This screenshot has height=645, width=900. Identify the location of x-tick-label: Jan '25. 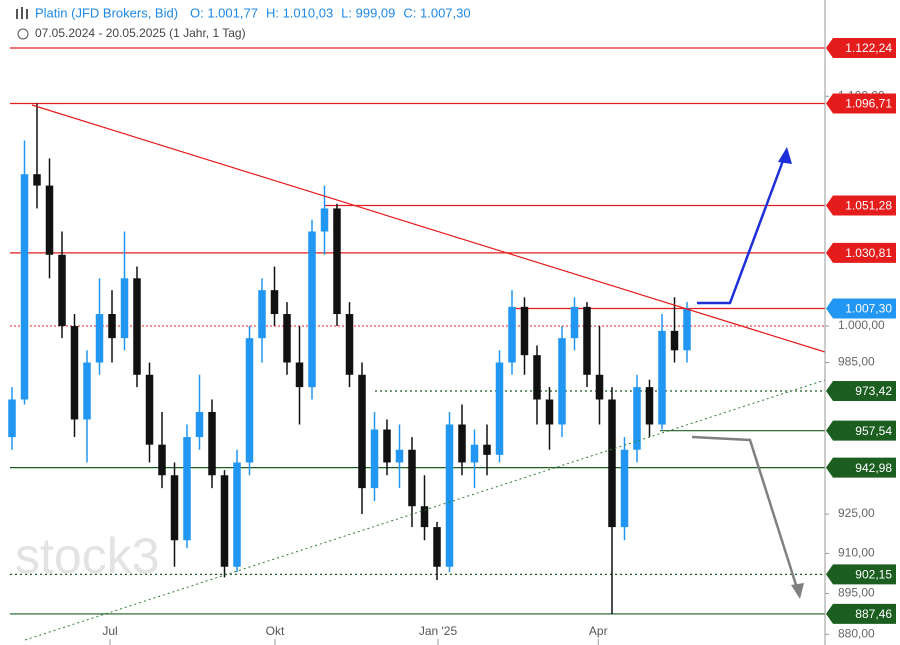
(438, 631).